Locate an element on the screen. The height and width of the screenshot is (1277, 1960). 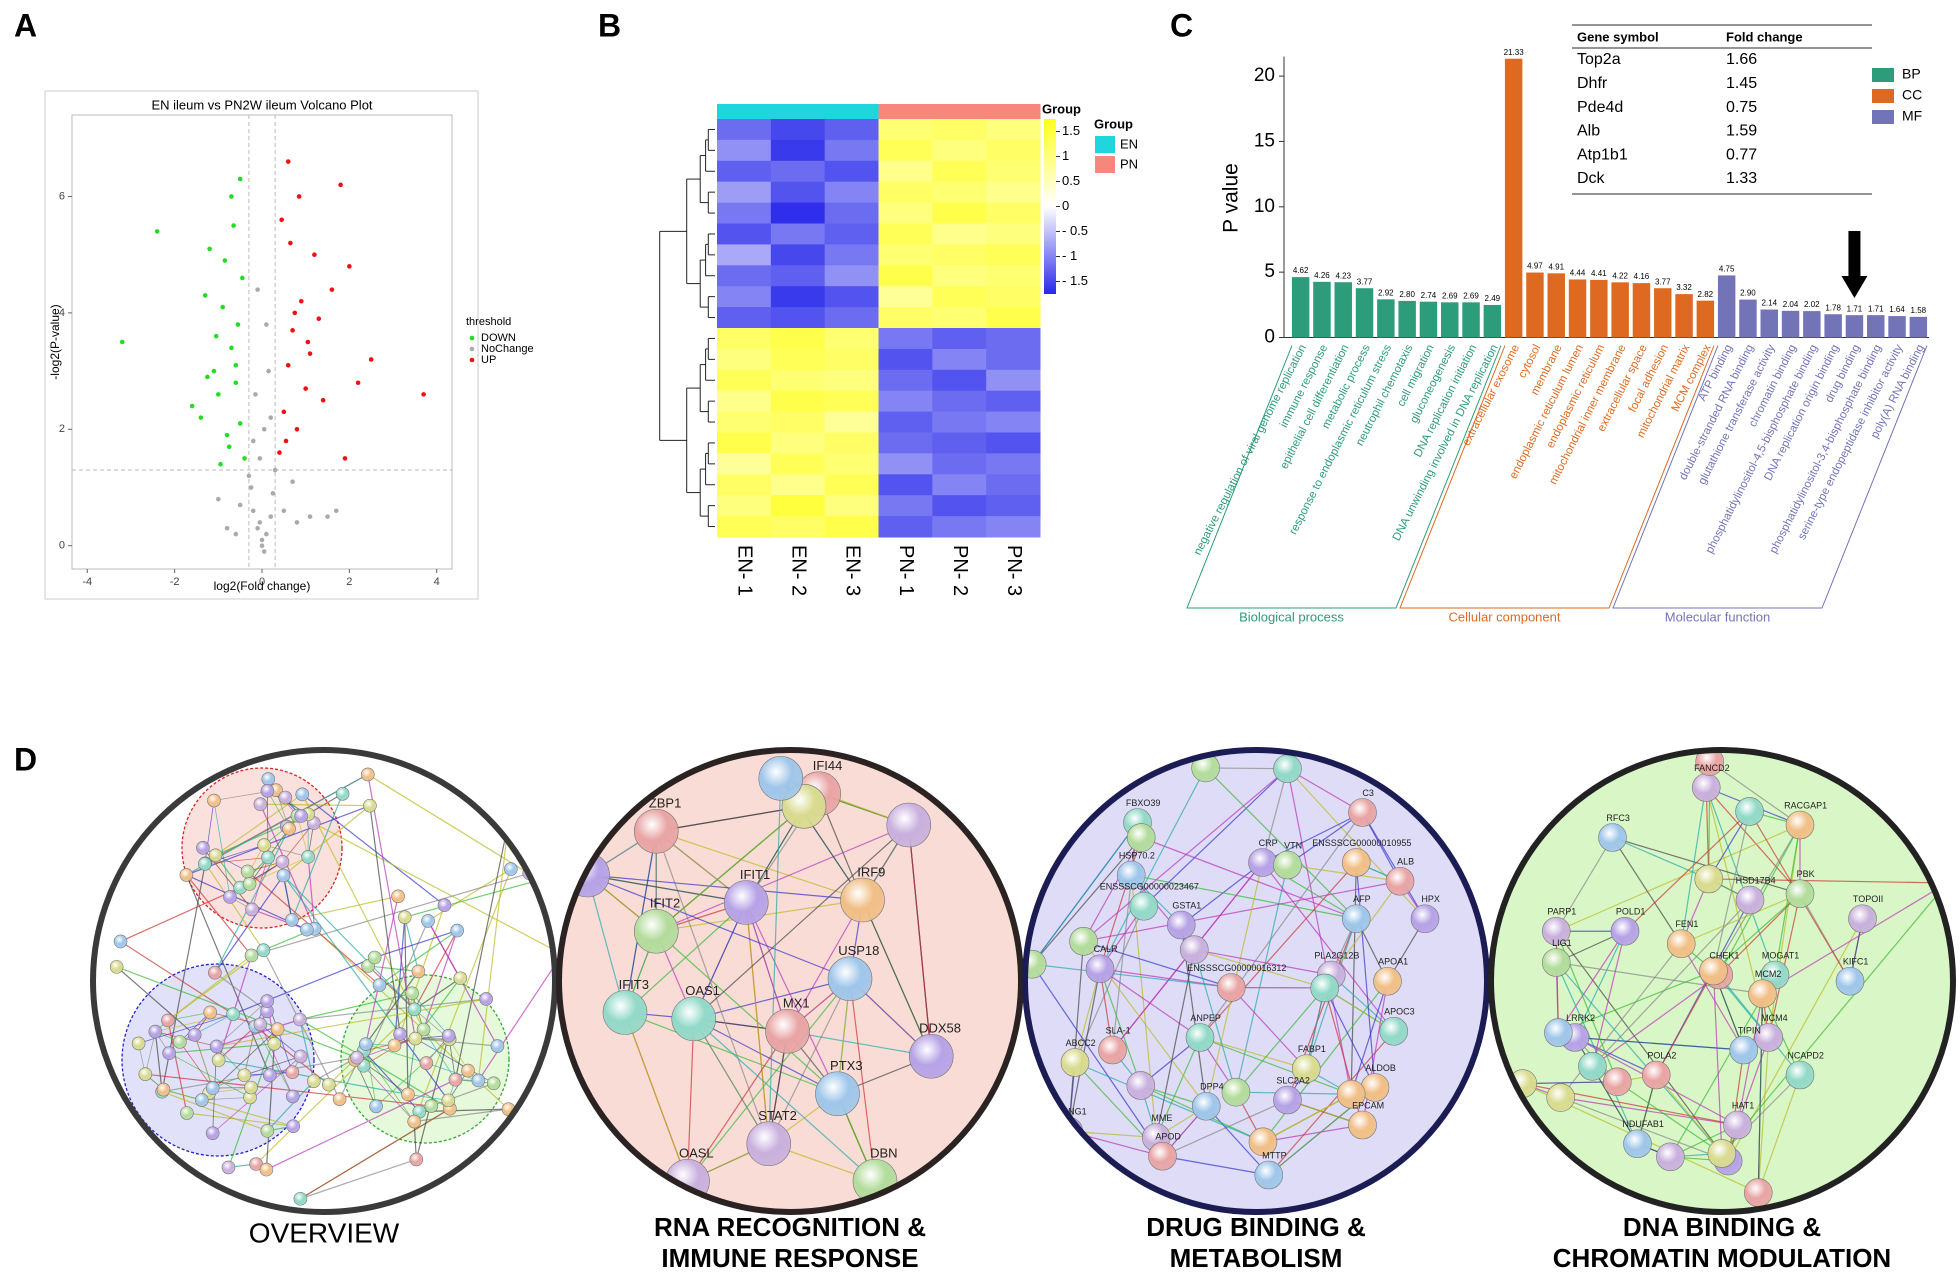
table-cell: 0.77 is located at coordinates (1741, 154).